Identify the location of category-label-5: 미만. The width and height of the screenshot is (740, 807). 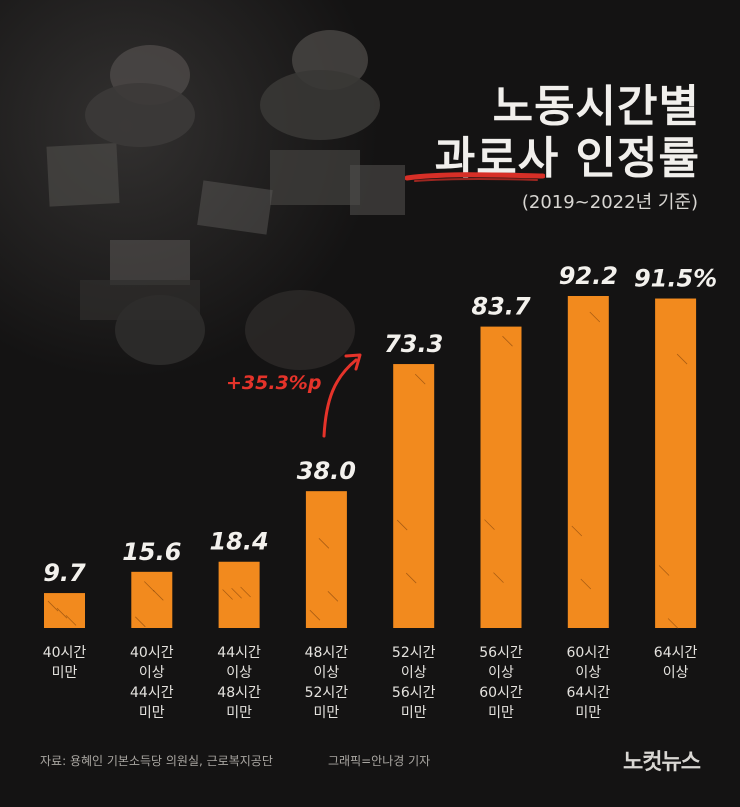
(414, 713).